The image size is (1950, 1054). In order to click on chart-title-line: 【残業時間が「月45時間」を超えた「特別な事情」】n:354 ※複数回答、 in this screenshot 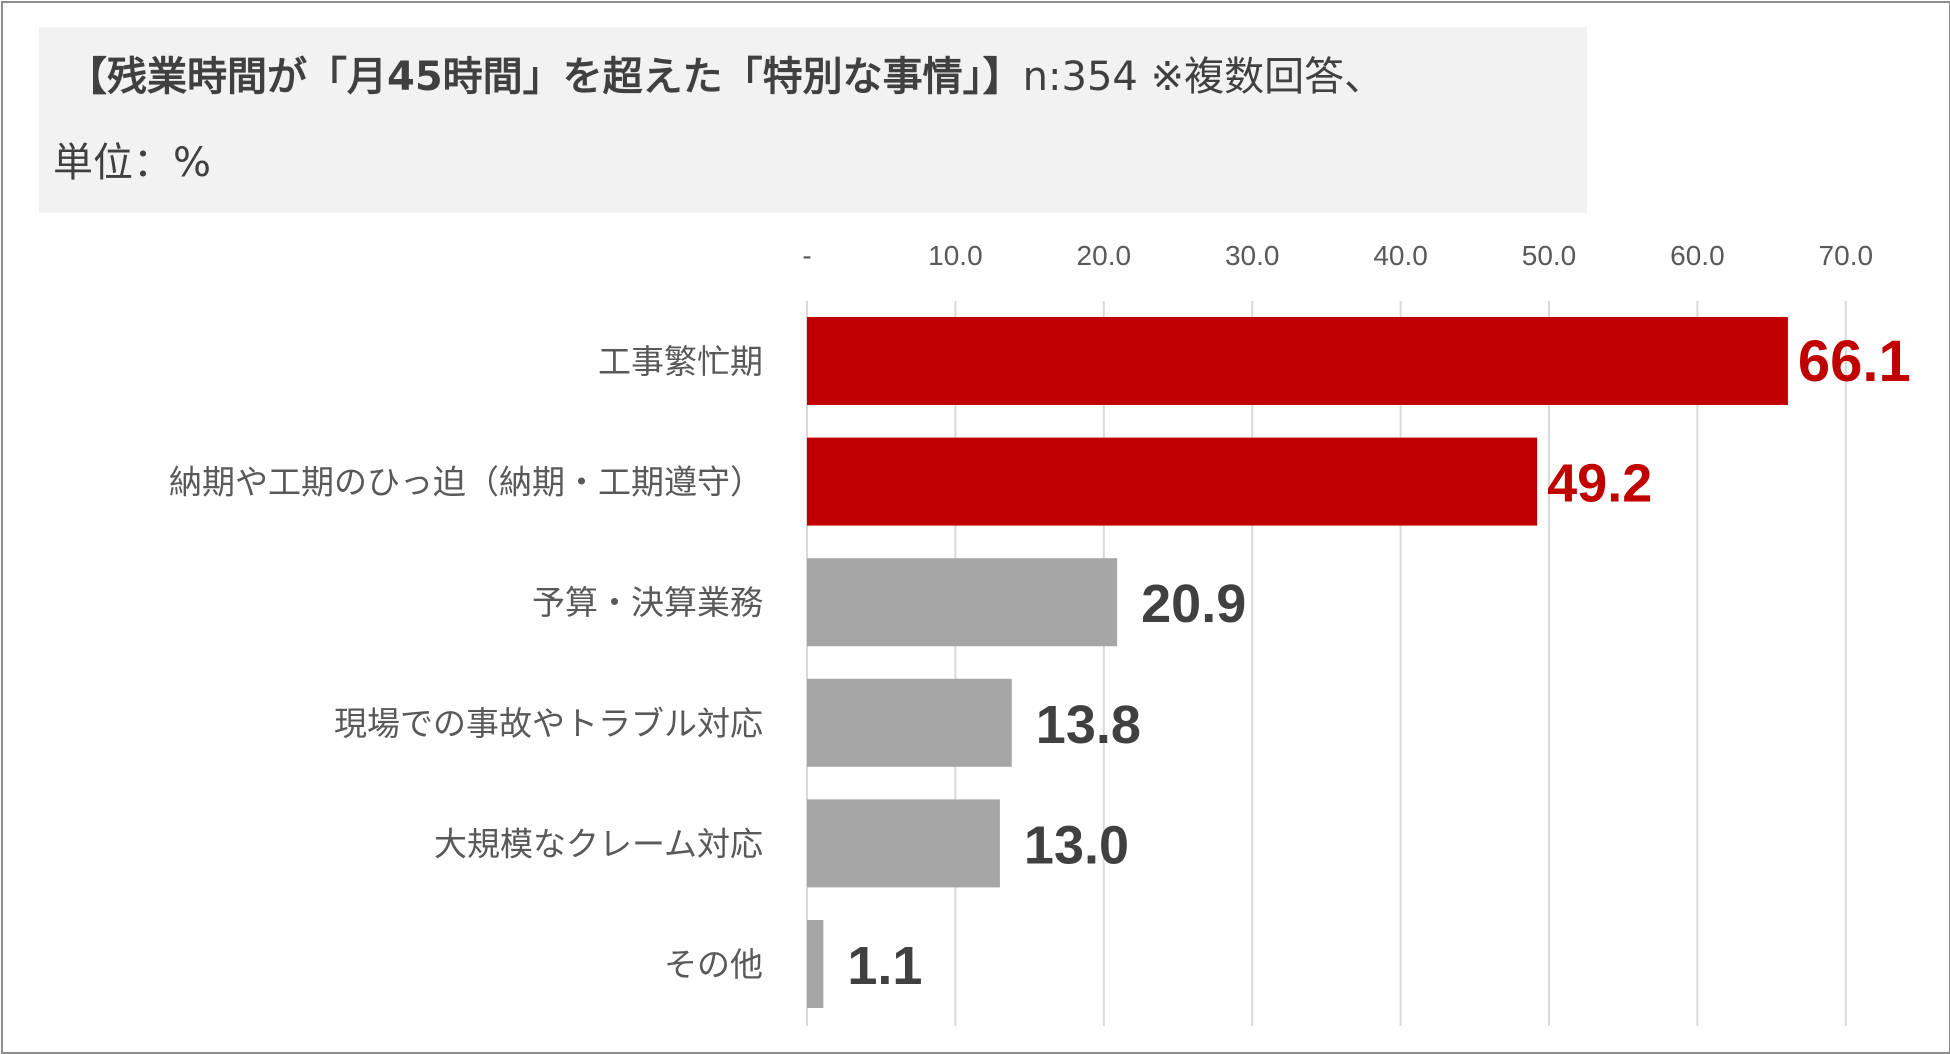, I will do `click(725, 77)`.